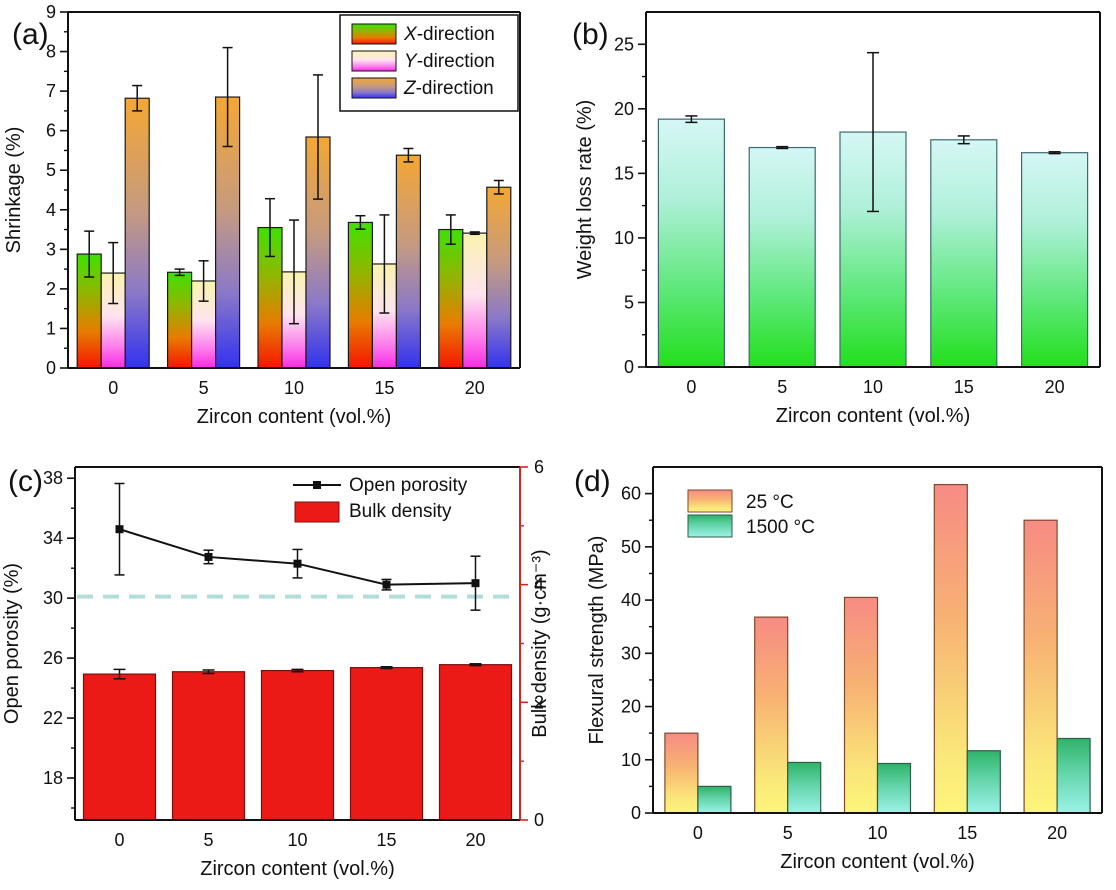 The image size is (1116, 890). I want to click on legend-label: X-direction, so click(449, 34).